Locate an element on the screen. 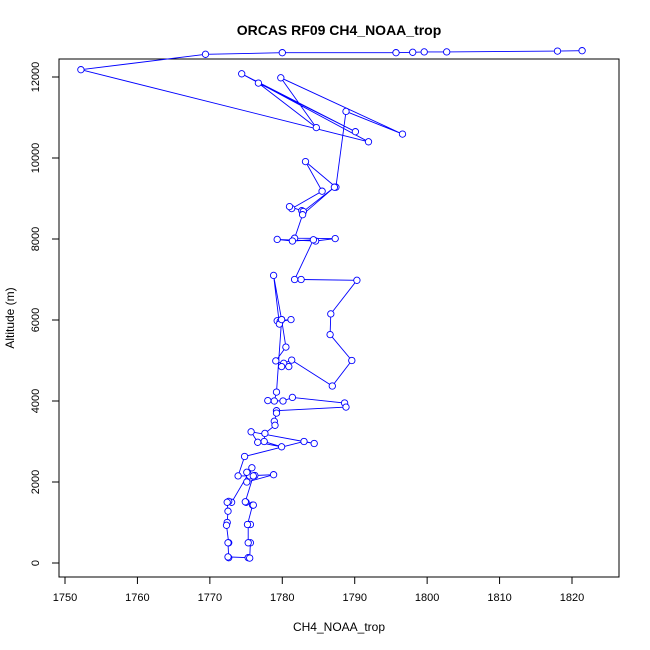 The width and height of the screenshot is (650, 650). y-tick-label: 8000 is located at coordinates (36, 239).